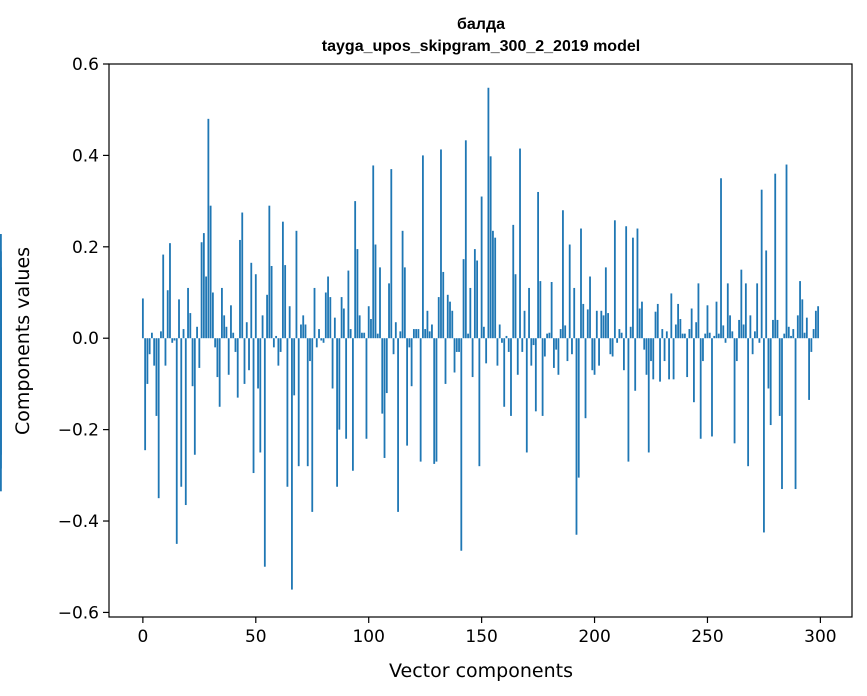 The width and height of the screenshot is (867, 696). I want to click on y-tick-label: −0.4, so click(78, 522).